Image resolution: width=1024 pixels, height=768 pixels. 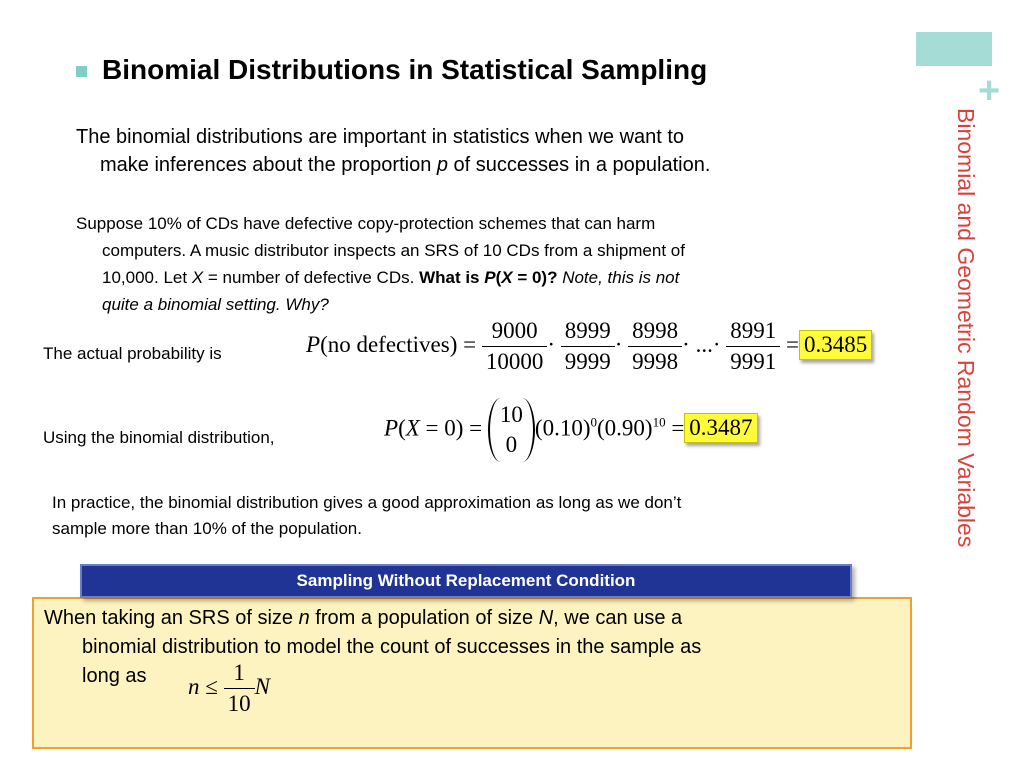 I want to click on question: What is P(X = 0)?, so click(x=488, y=277).